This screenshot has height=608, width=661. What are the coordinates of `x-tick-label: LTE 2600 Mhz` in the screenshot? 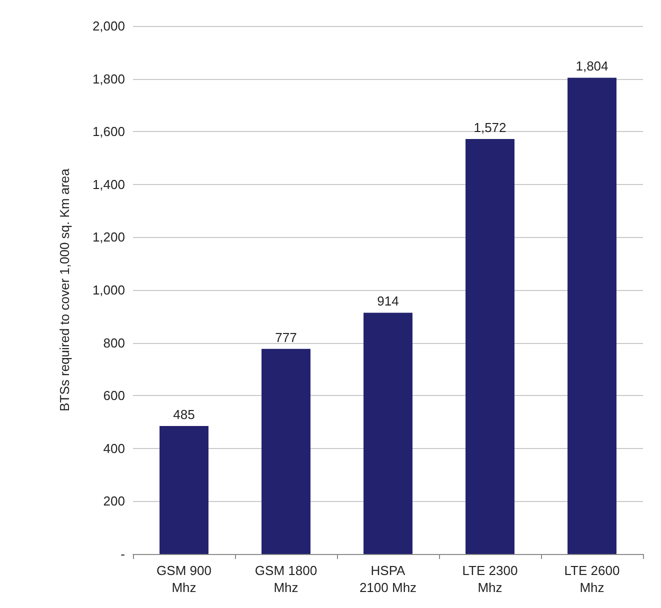 It's located at (592, 579).